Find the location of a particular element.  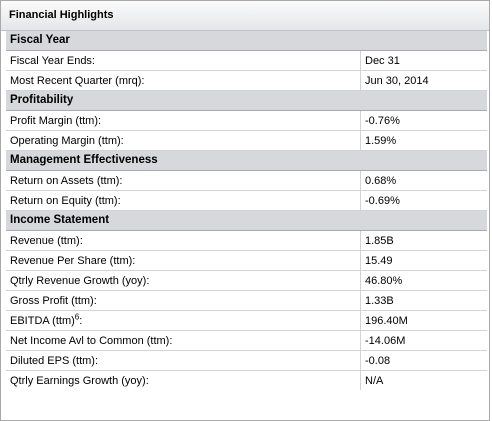

table-row: Return on Equity (ttm): -0.69% is located at coordinates (246, 200).